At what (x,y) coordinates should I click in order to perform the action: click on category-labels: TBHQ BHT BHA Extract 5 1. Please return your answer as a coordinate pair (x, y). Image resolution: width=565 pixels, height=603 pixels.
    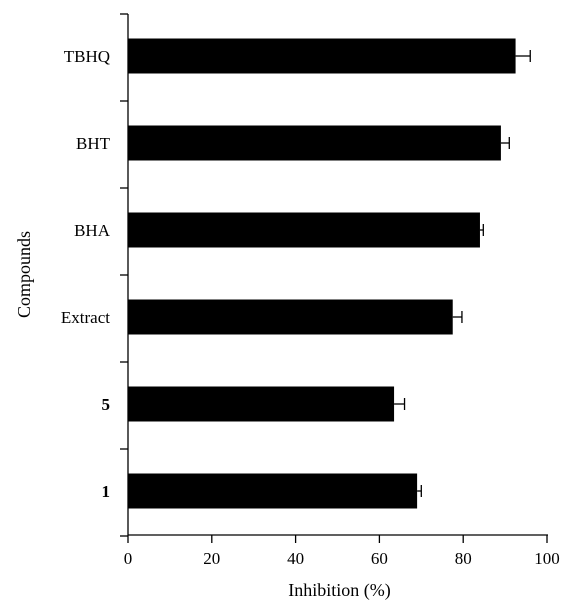
    Looking at the image, I should click on (86, 274).